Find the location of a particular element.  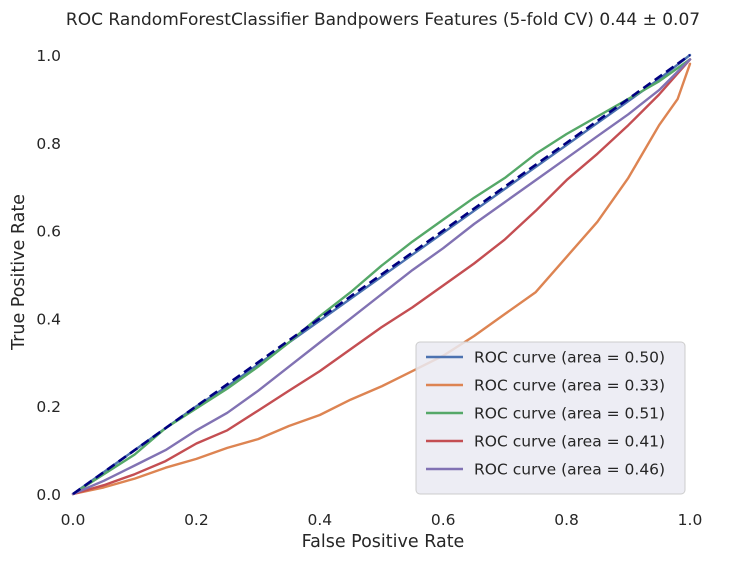

legend-label: ROC curve (area = 0.51) is located at coordinates (569, 414).